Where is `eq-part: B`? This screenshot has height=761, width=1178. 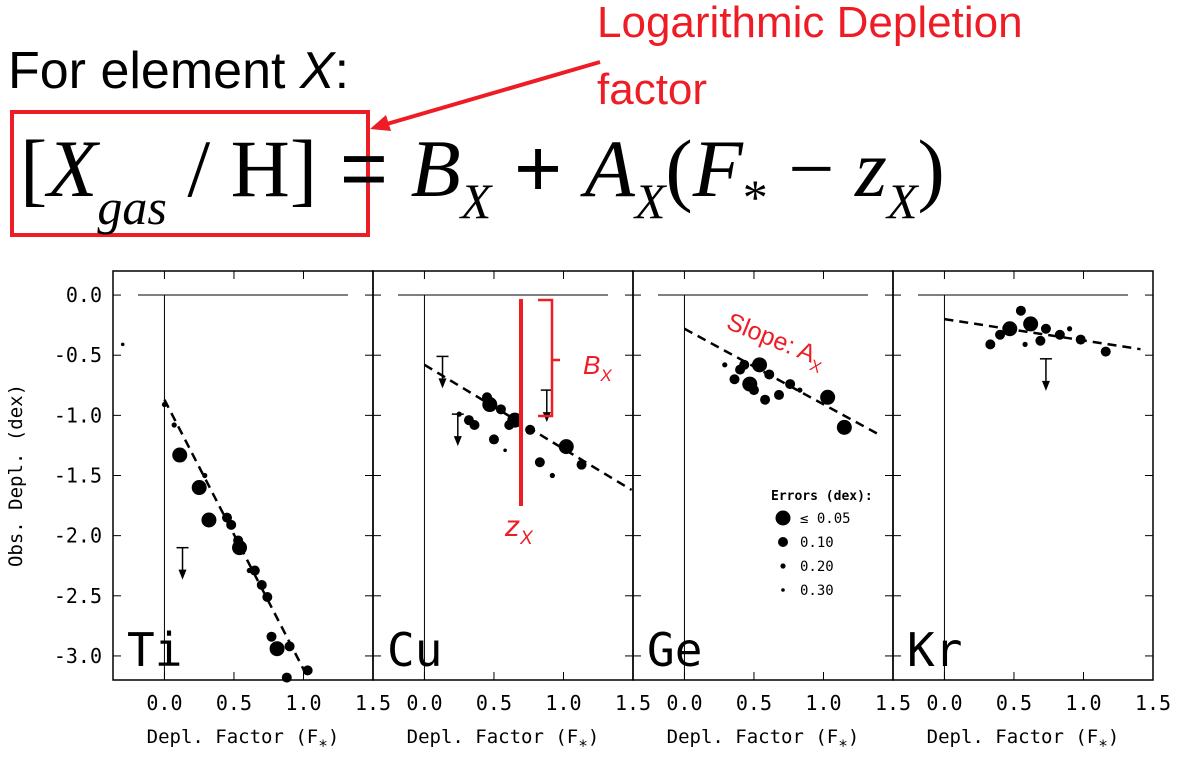 eq-part: B is located at coordinates (436, 168).